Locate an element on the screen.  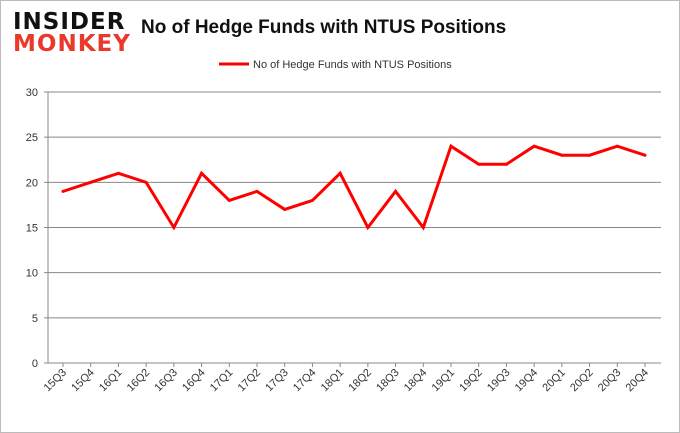
x-tick-label: 20Q2 is located at coordinates (582, 381).